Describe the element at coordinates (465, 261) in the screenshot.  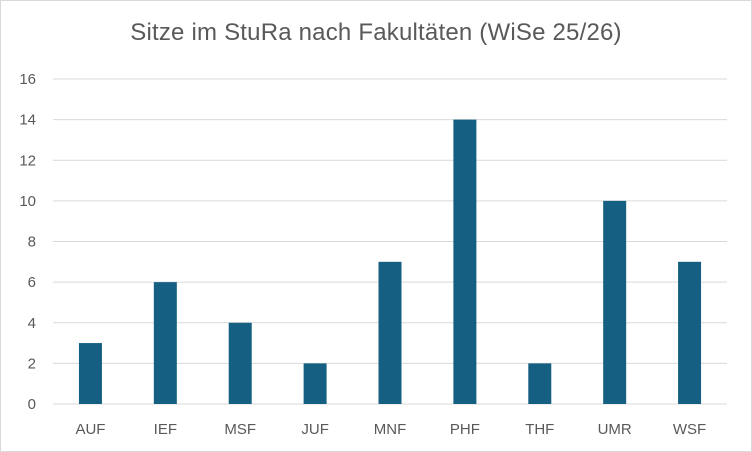
I see `bar-phf` at that location.